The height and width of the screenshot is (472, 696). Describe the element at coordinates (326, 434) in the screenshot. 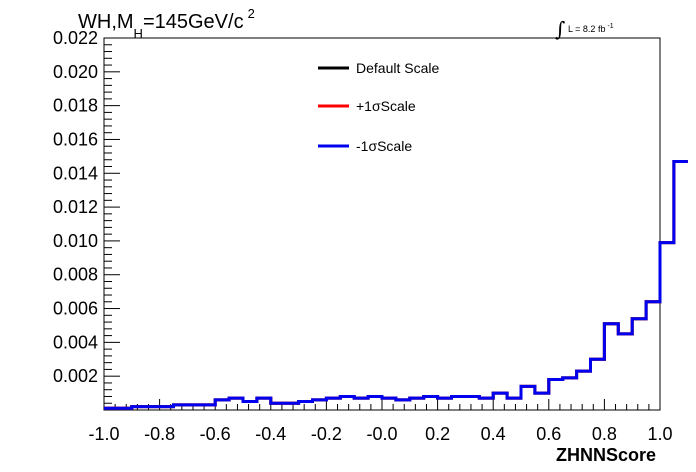

I see `x-tick-label: -0.2` at that location.